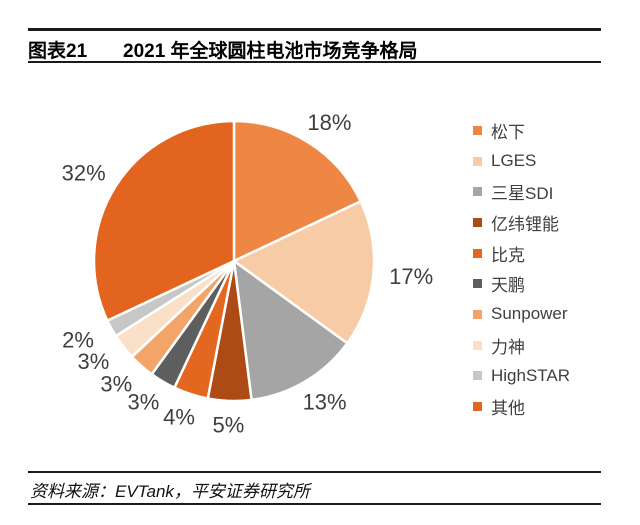 The width and height of the screenshot is (640, 525). I want to click on legend-item-5: 天鹏, so click(521, 283).